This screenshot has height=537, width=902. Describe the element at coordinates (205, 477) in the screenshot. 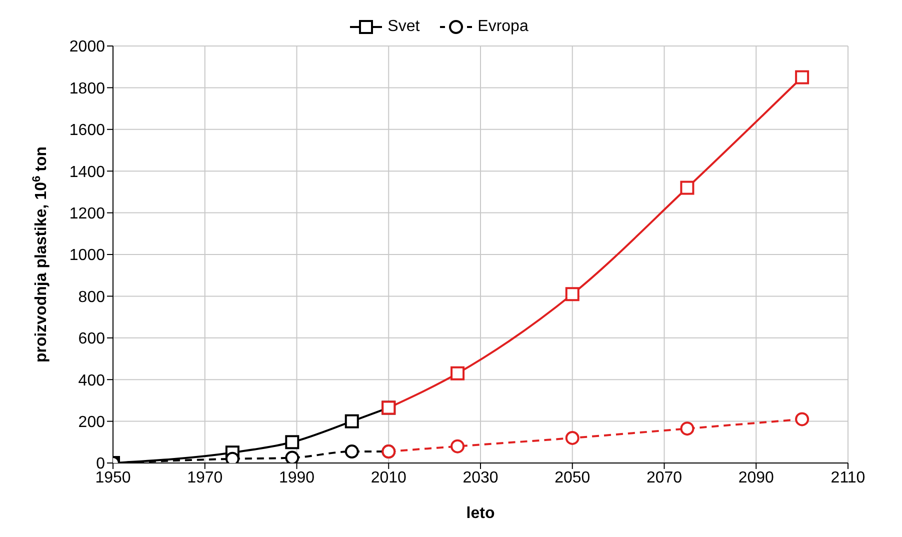

I see `x-tick-label: 1970` at that location.